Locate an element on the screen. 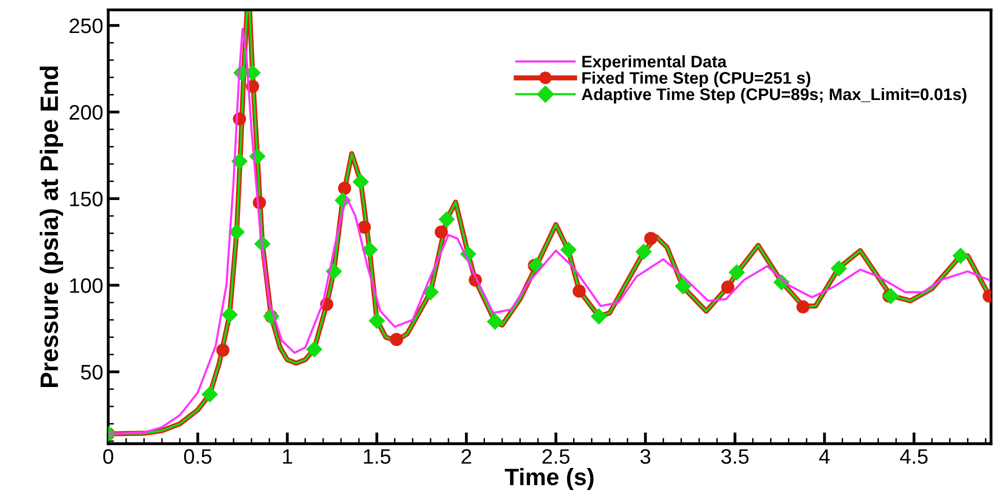 This screenshot has height=493, width=993. y-tick-label: 100 is located at coordinates (86, 285).